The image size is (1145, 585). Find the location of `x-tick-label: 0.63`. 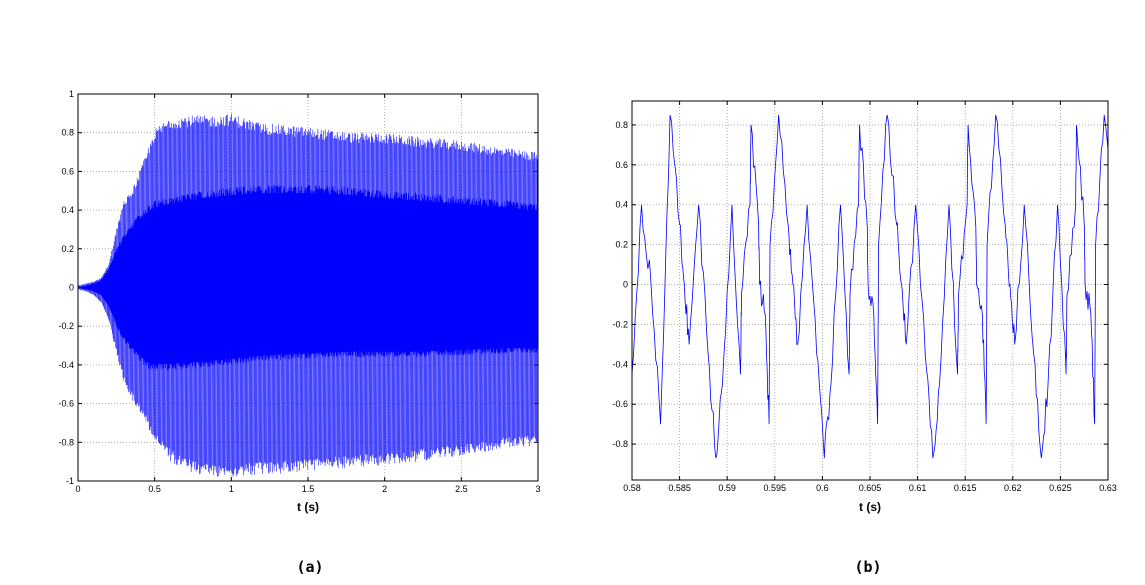

x-tick-label: 0.63 is located at coordinates (1108, 488).